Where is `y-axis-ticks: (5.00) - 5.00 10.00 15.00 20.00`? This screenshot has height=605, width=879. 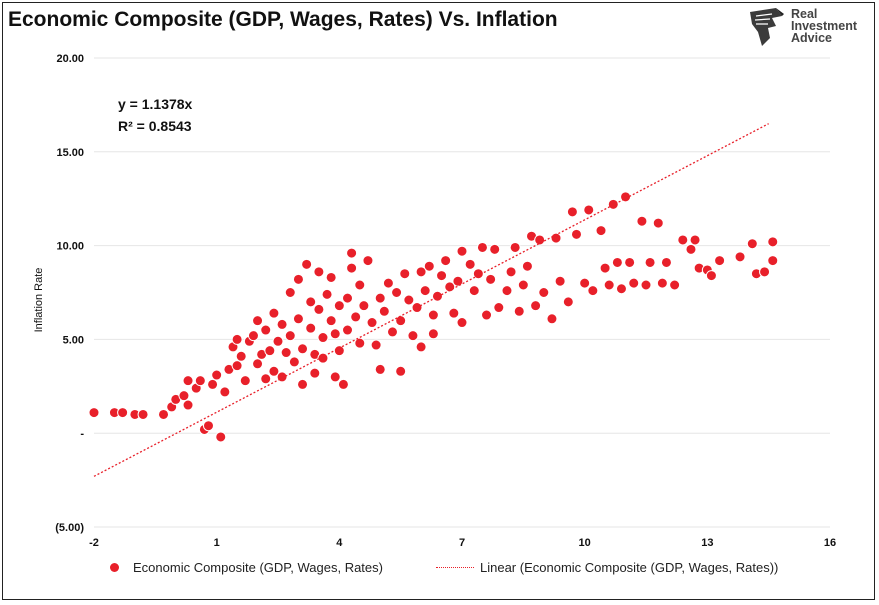
y-axis-ticks: (5.00) - 5.00 10.00 15.00 20.00 is located at coordinates (69, 293).